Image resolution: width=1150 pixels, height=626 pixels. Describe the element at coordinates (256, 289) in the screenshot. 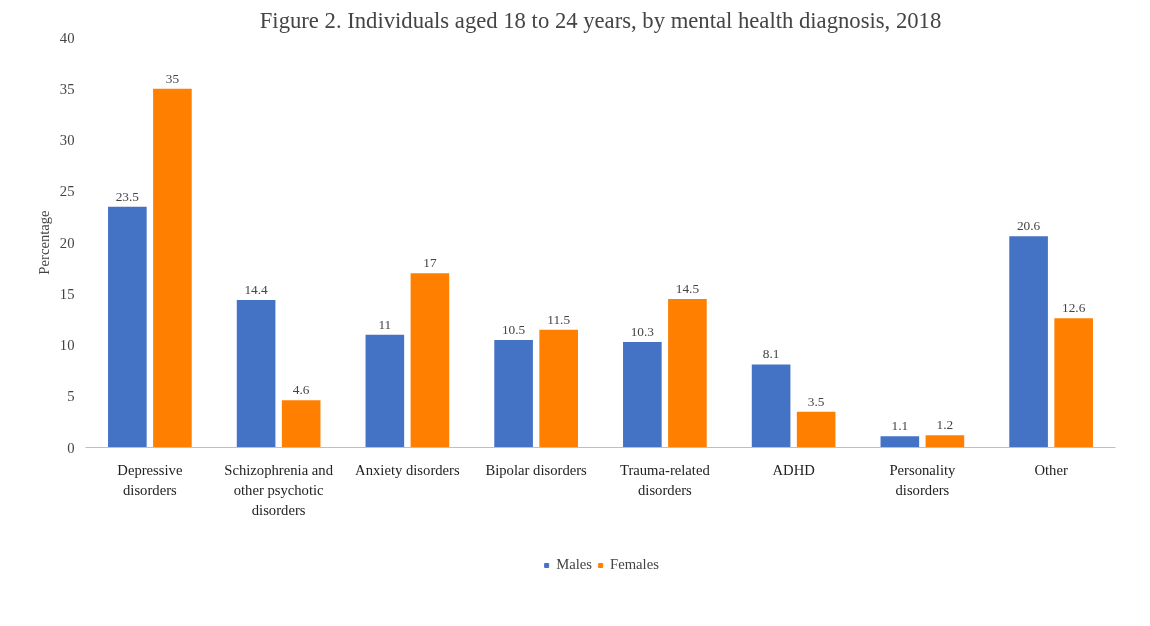

I see `data-label: 14.4` at that location.